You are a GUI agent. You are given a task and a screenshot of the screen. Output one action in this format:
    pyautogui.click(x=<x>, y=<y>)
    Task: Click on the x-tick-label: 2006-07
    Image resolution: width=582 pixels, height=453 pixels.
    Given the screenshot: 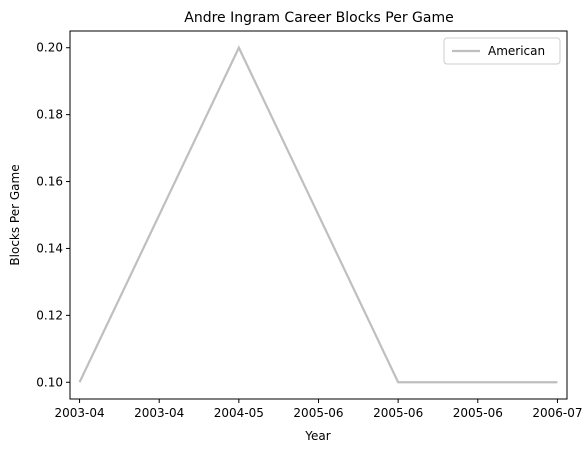 What is the action you would take?
    pyautogui.click(x=557, y=413)
    